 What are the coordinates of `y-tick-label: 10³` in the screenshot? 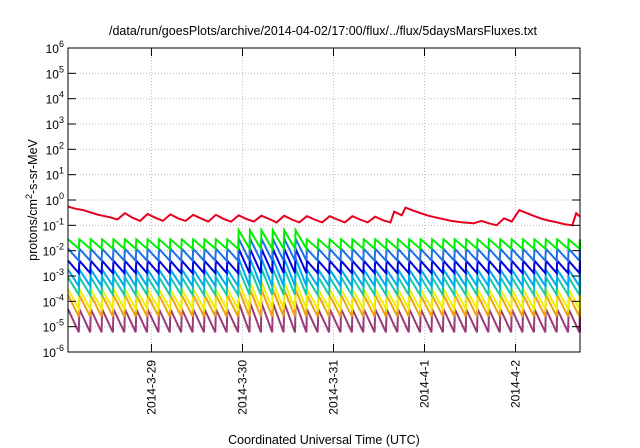 It's located at (55, 123).